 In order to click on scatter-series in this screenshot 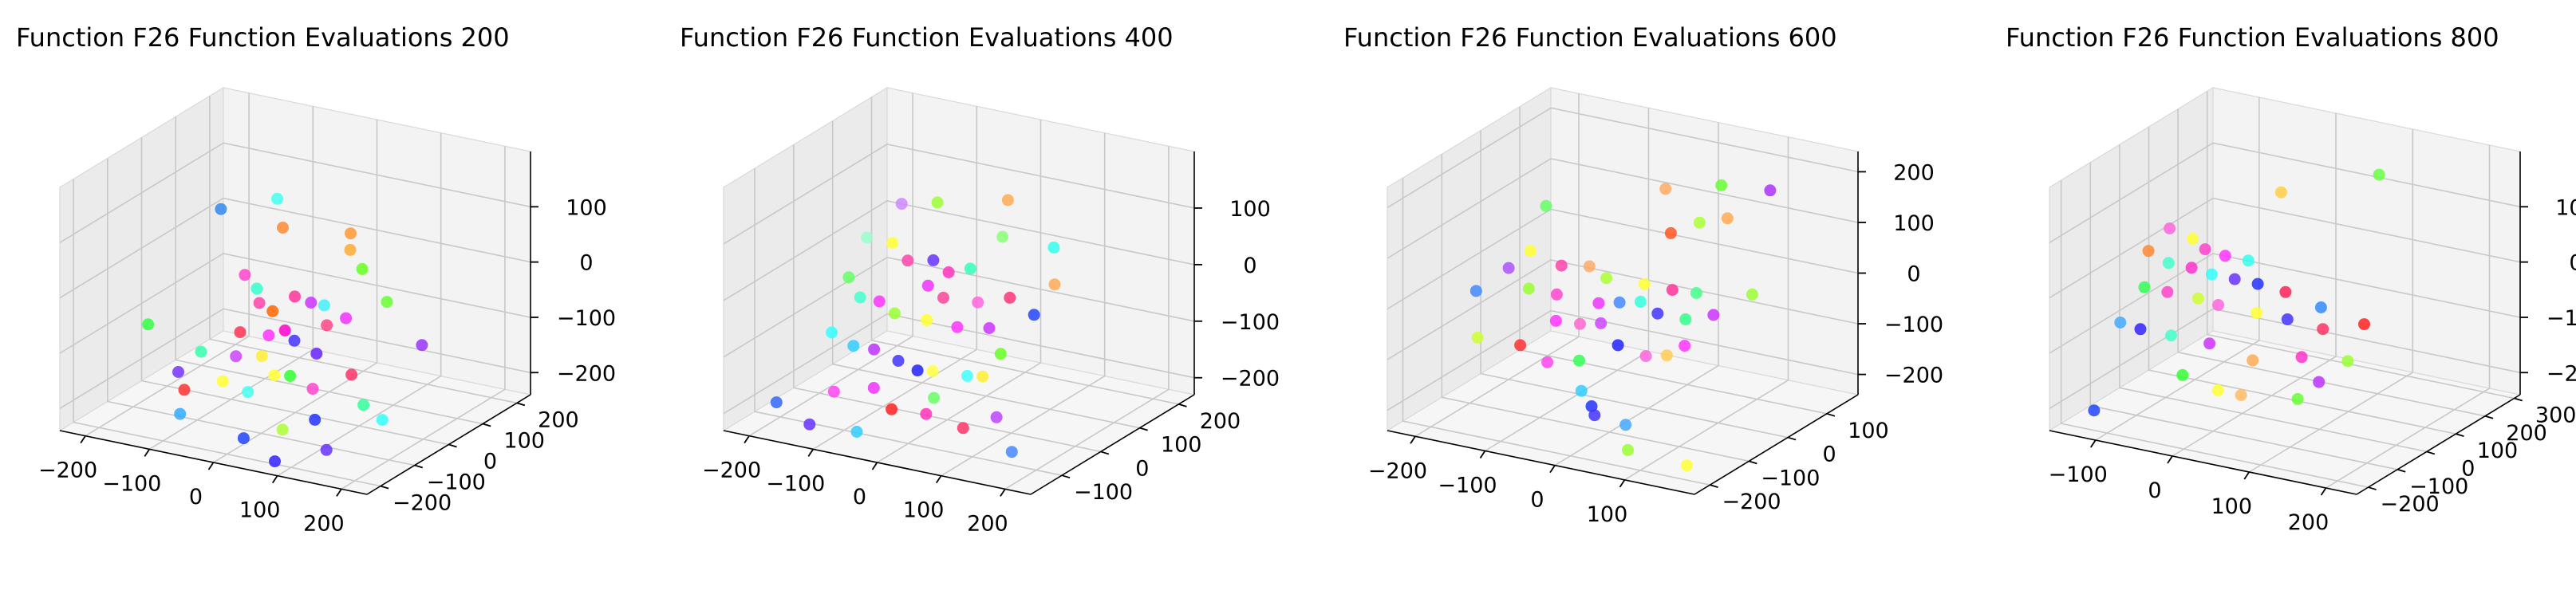, I will do `click(1623, 326)`.